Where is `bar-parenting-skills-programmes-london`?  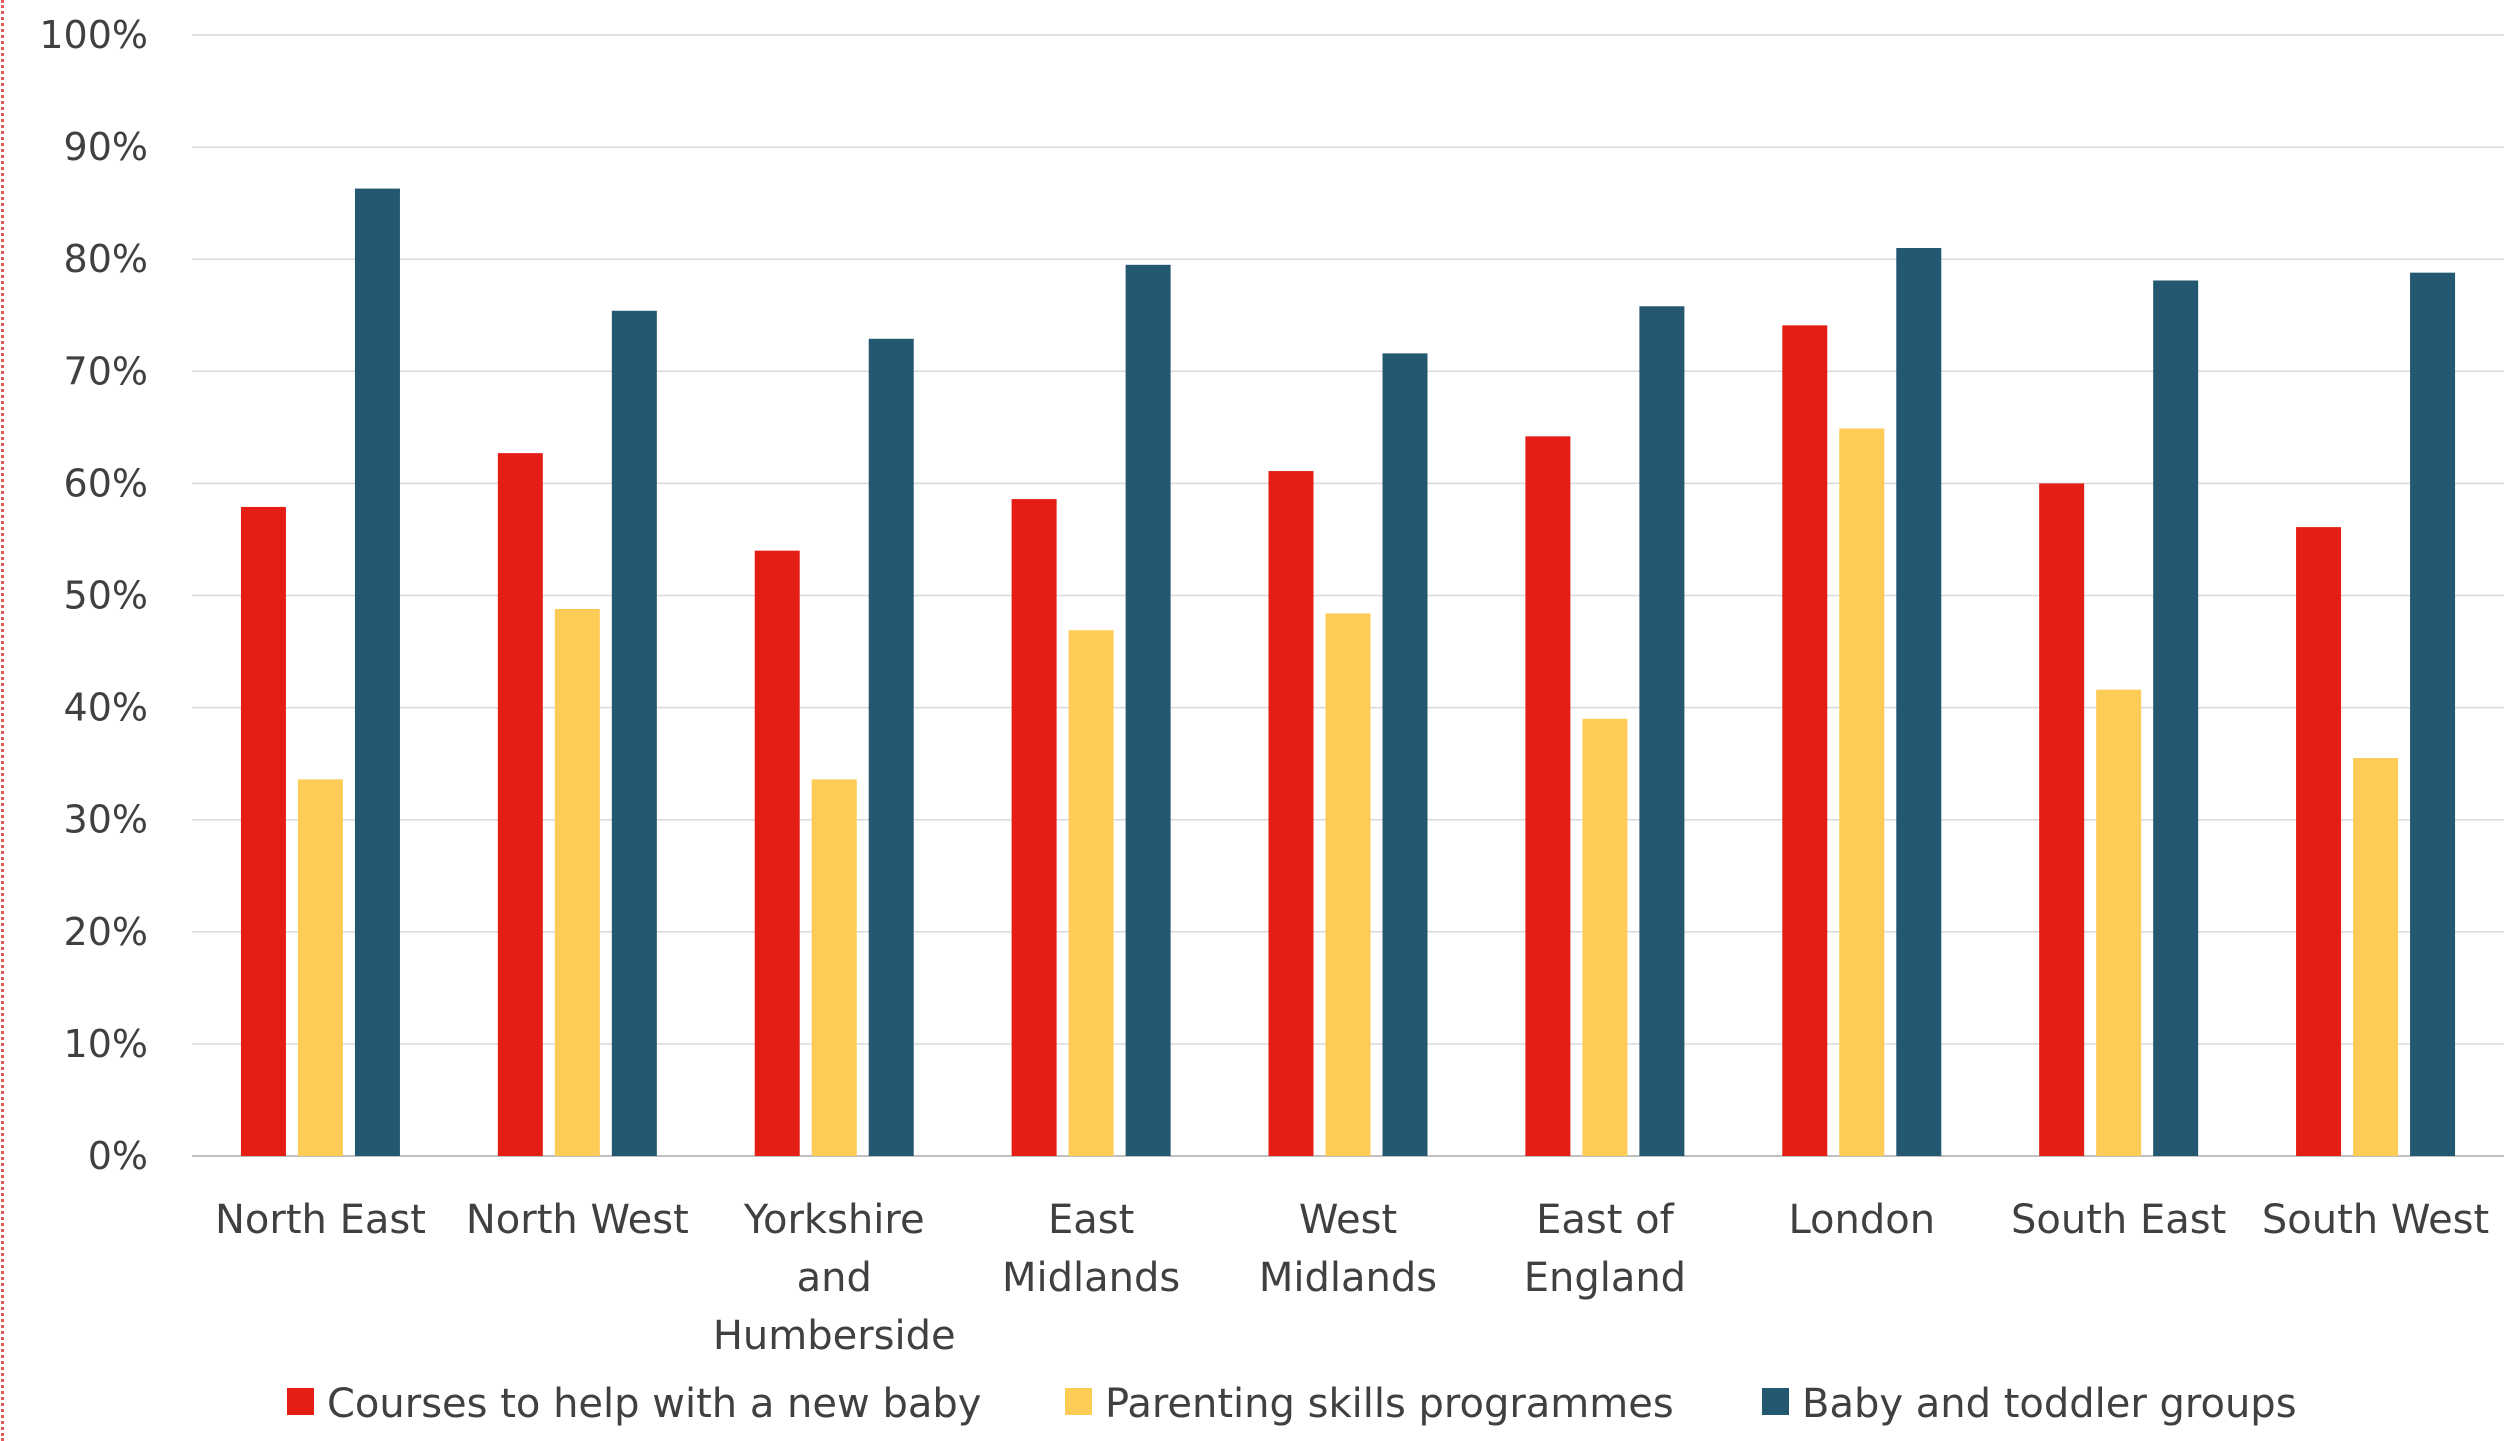 bar-parenting-skills-programmes-london is located at coordinates (1862, 792).